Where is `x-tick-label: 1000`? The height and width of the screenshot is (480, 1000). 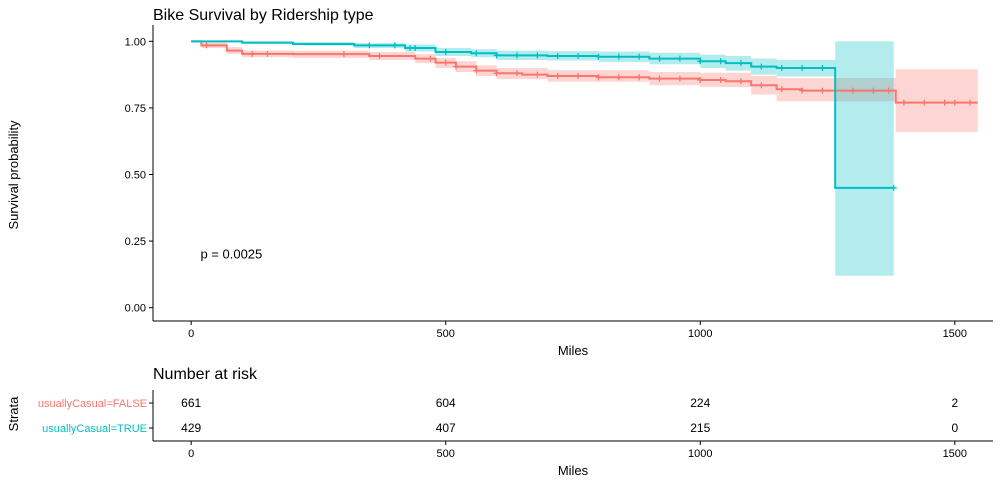 x-tick-label: 1000 is located at coordinates (700, 334).